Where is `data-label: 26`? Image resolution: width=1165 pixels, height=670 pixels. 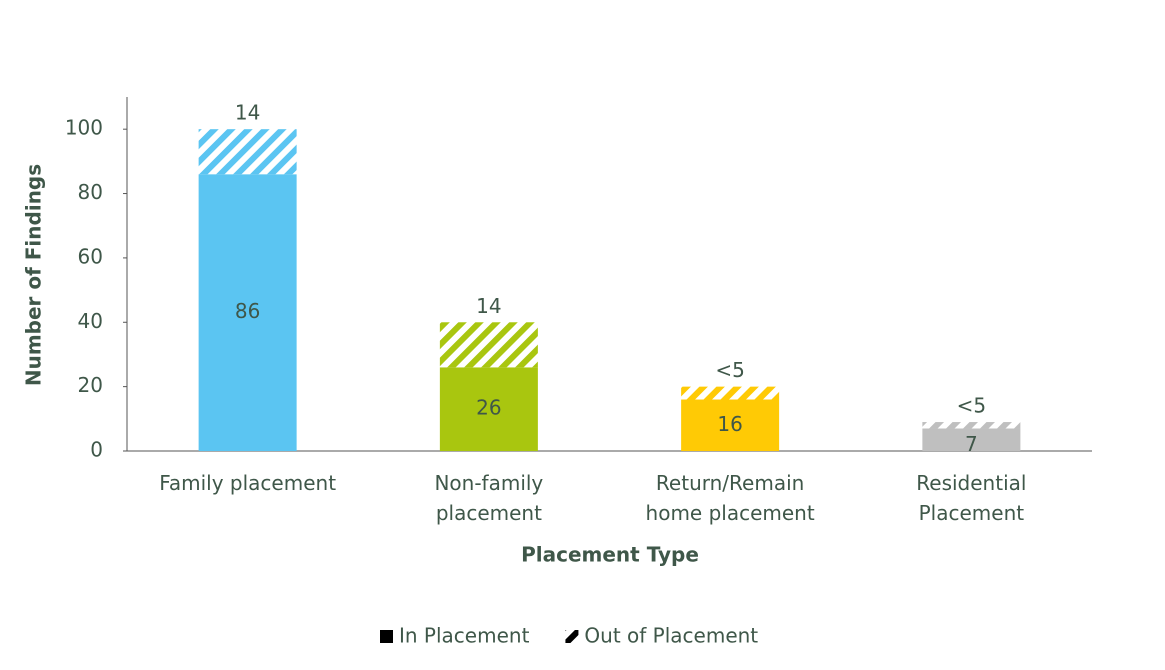 data-label: 26 is located at coordinates (488, 408).